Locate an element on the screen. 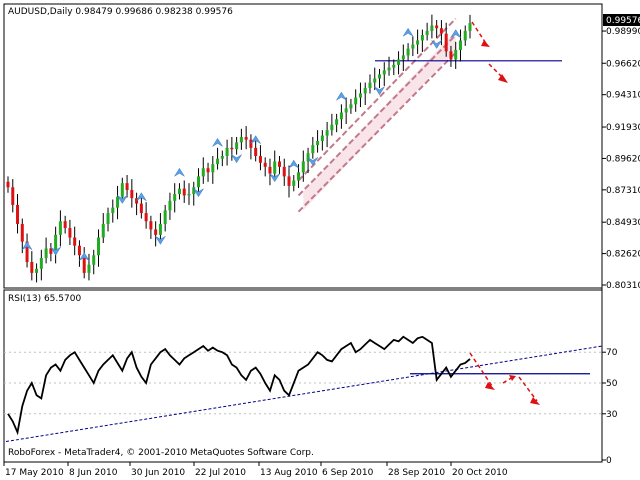  channel-shade is located at coordinates (379, 120).